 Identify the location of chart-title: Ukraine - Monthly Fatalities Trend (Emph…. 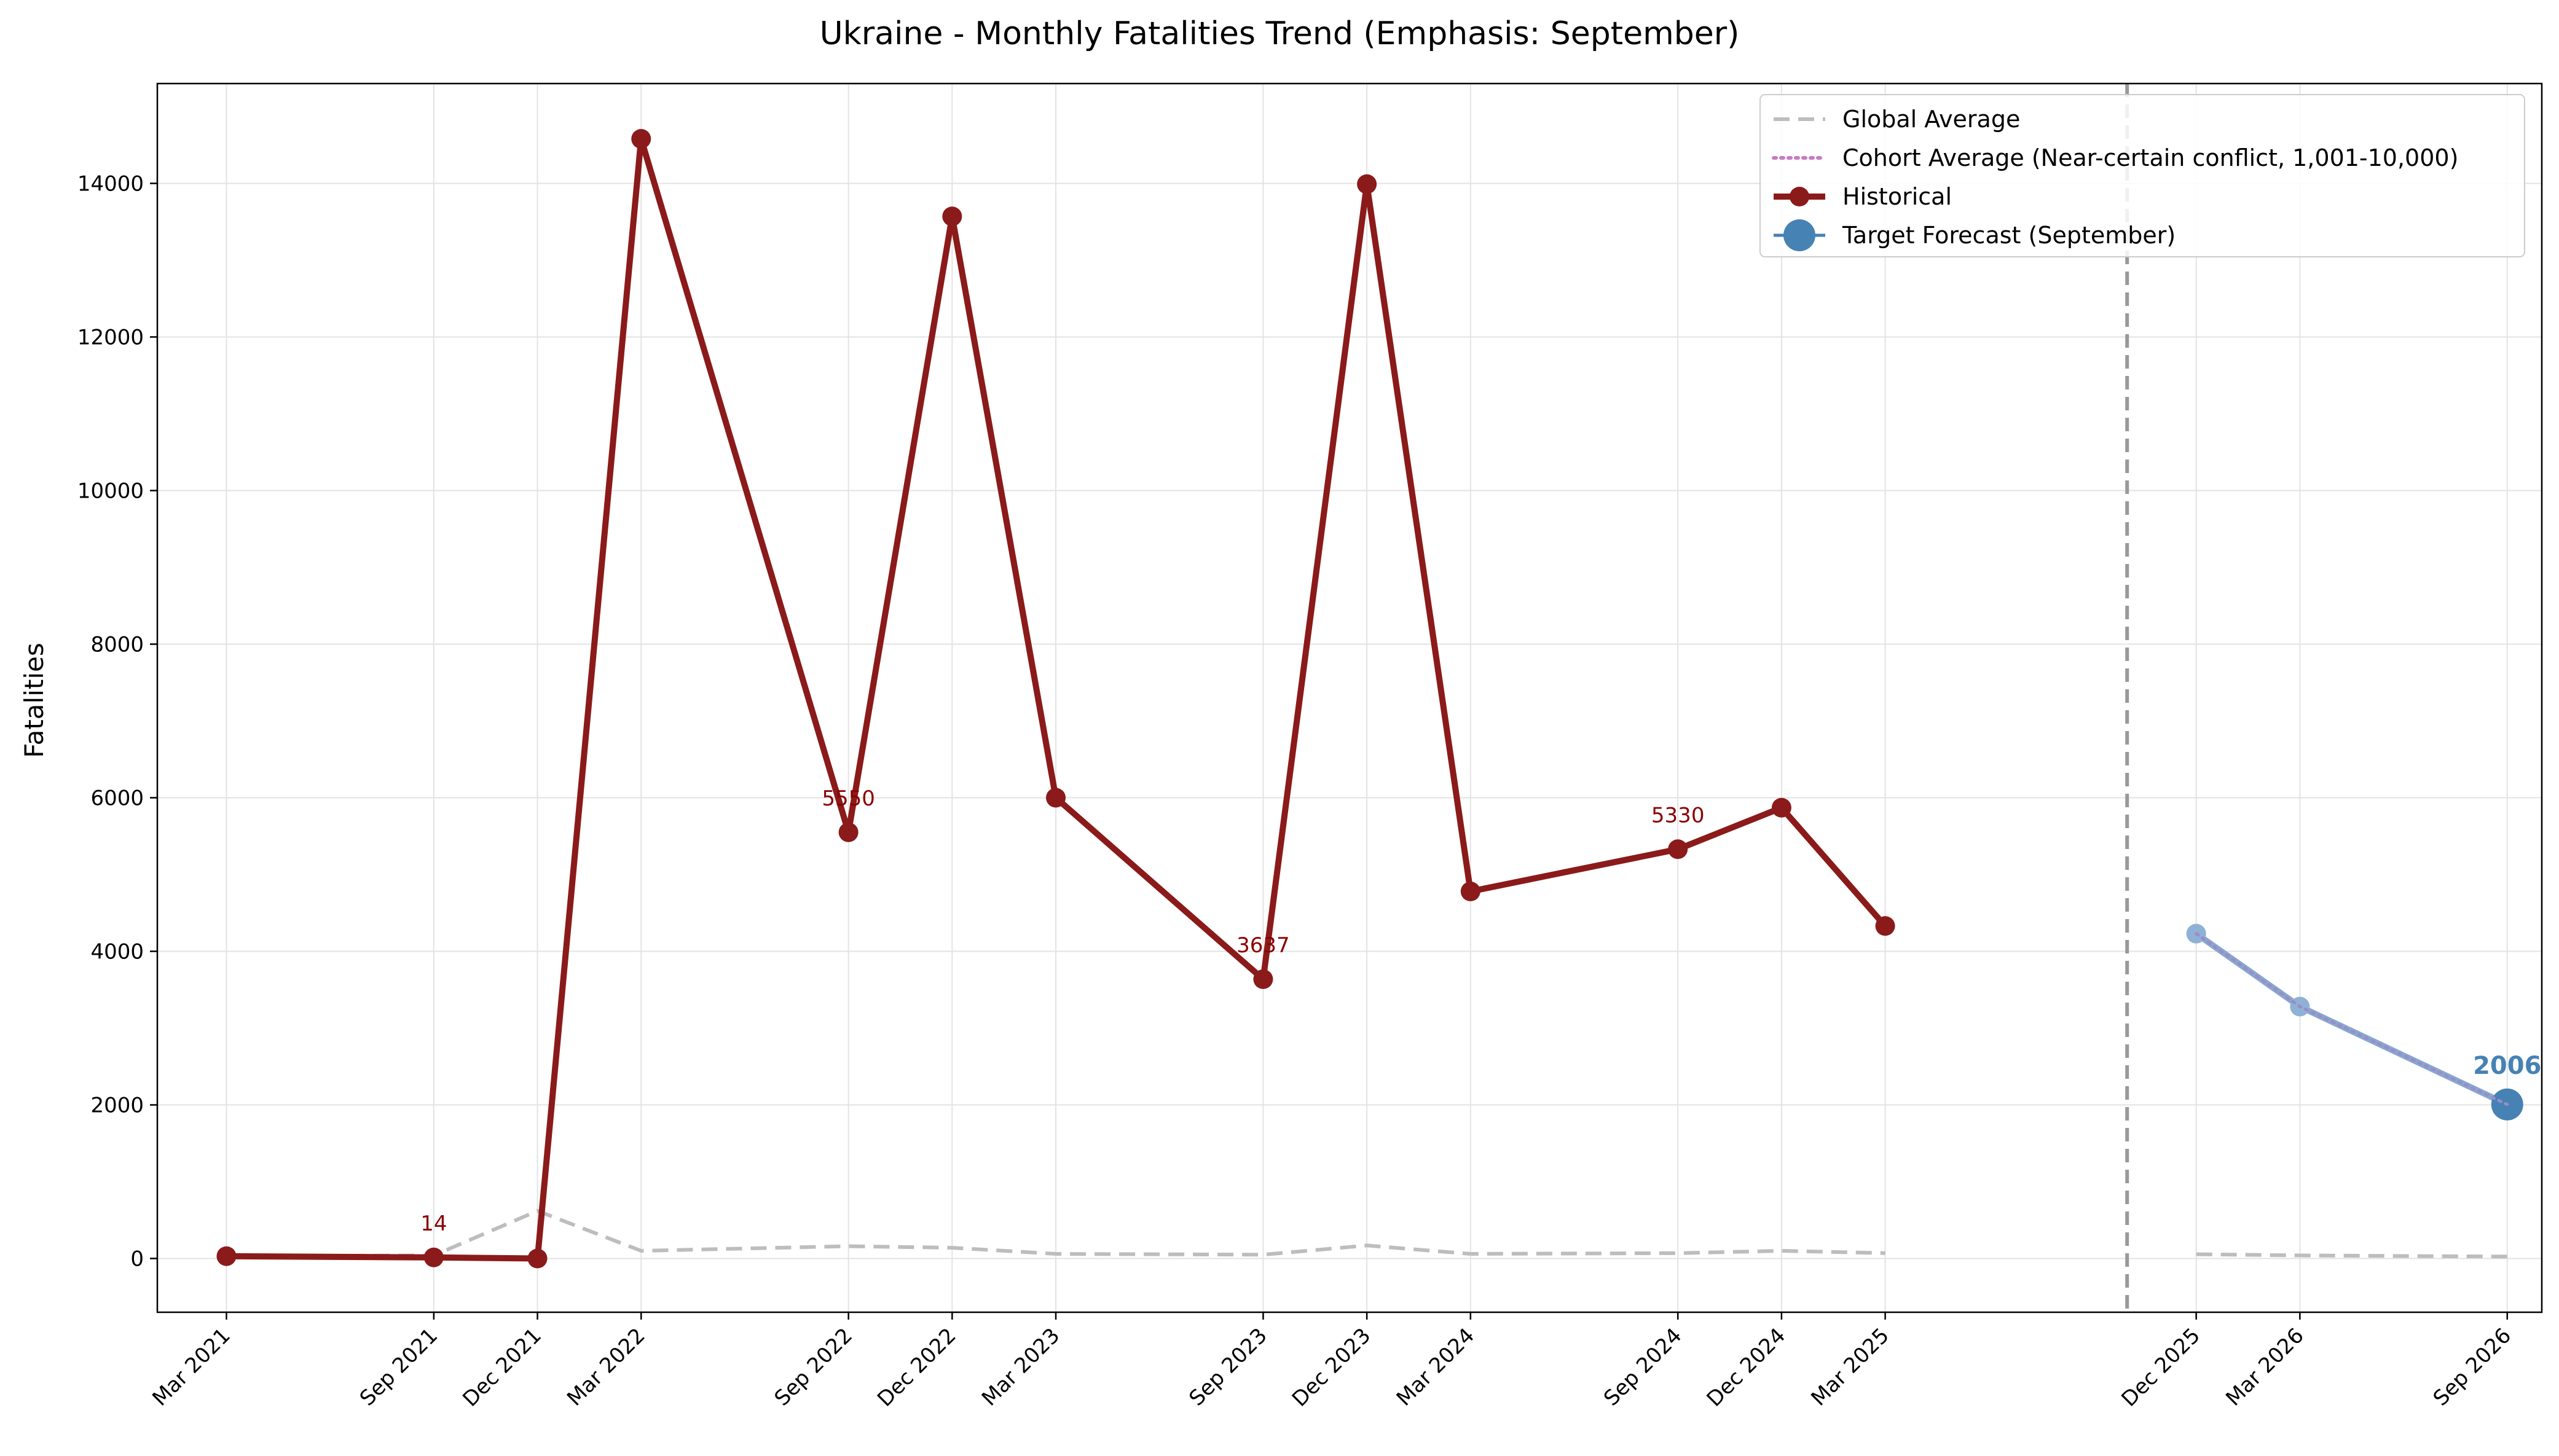
(1280, 33).